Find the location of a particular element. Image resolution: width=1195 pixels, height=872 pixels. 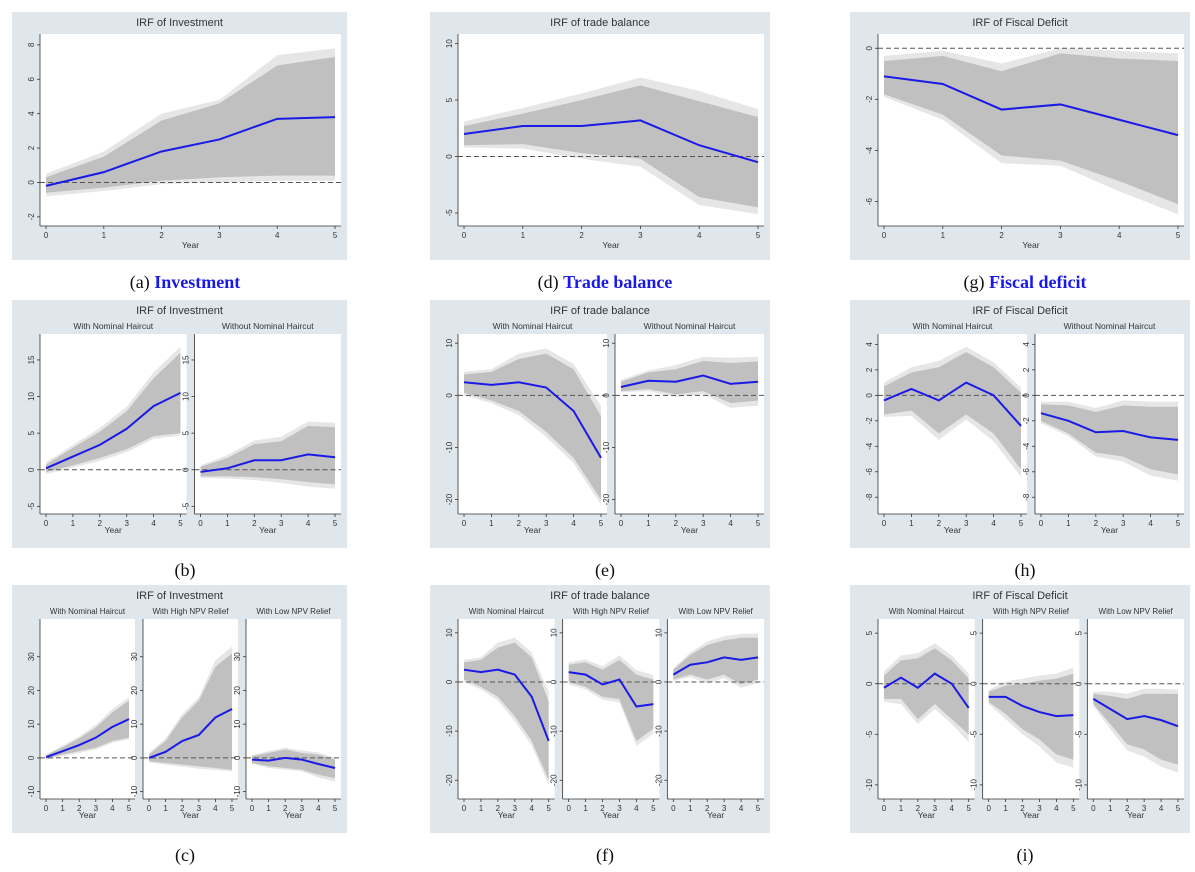

panel-subtitle: With High NPV Relief is located at coordinates (611, 611).